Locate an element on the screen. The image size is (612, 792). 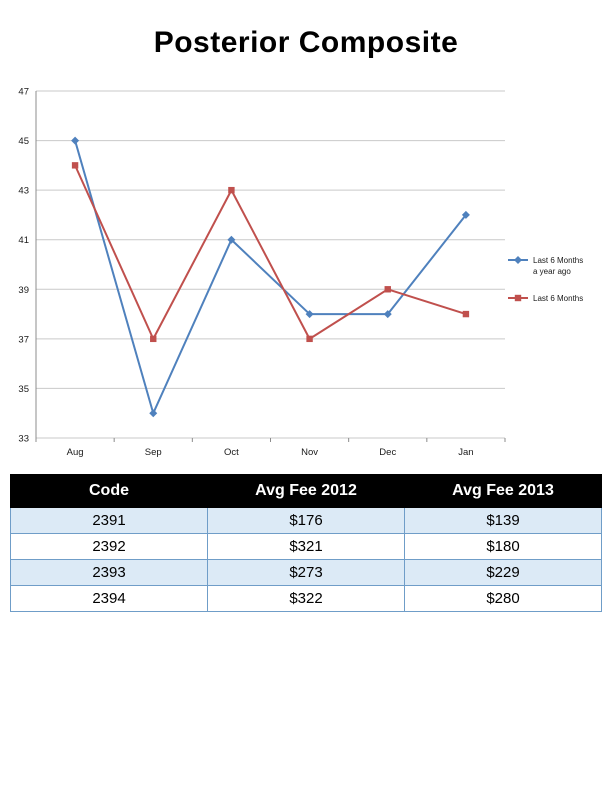
y-axis-tick-label: 39 is located at coordinates (23, 290).